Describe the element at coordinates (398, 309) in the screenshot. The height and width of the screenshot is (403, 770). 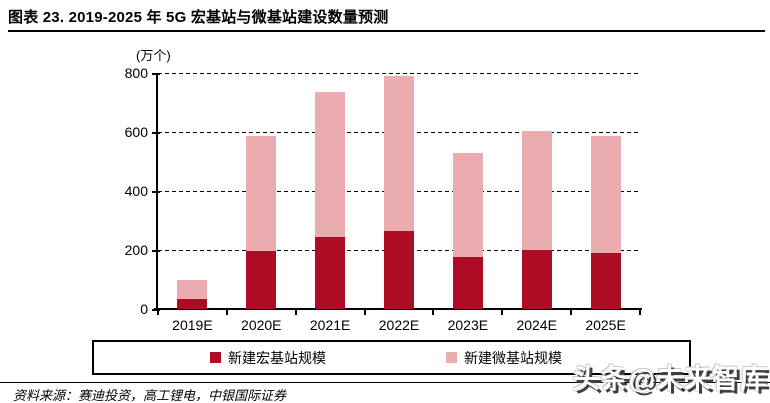
I see `x-axis-line` at that location.